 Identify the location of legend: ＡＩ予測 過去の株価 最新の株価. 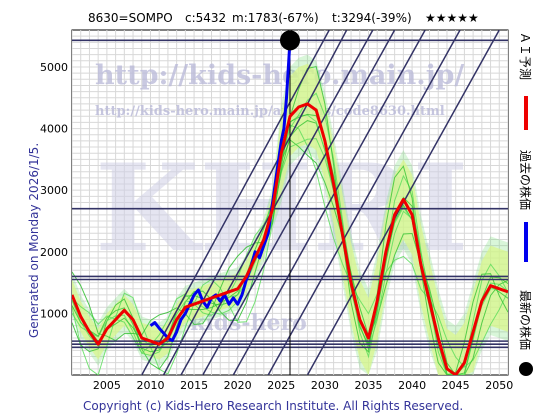
(525, 204).